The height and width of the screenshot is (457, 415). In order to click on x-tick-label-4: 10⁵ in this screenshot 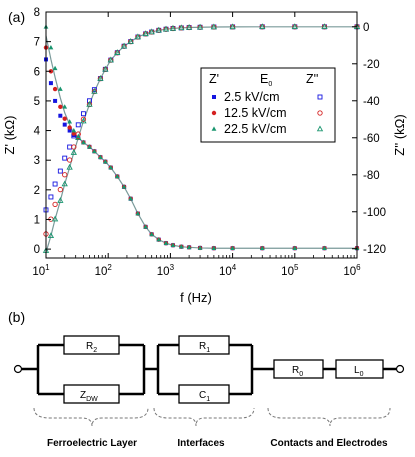, I will do `click(290, 270)`.